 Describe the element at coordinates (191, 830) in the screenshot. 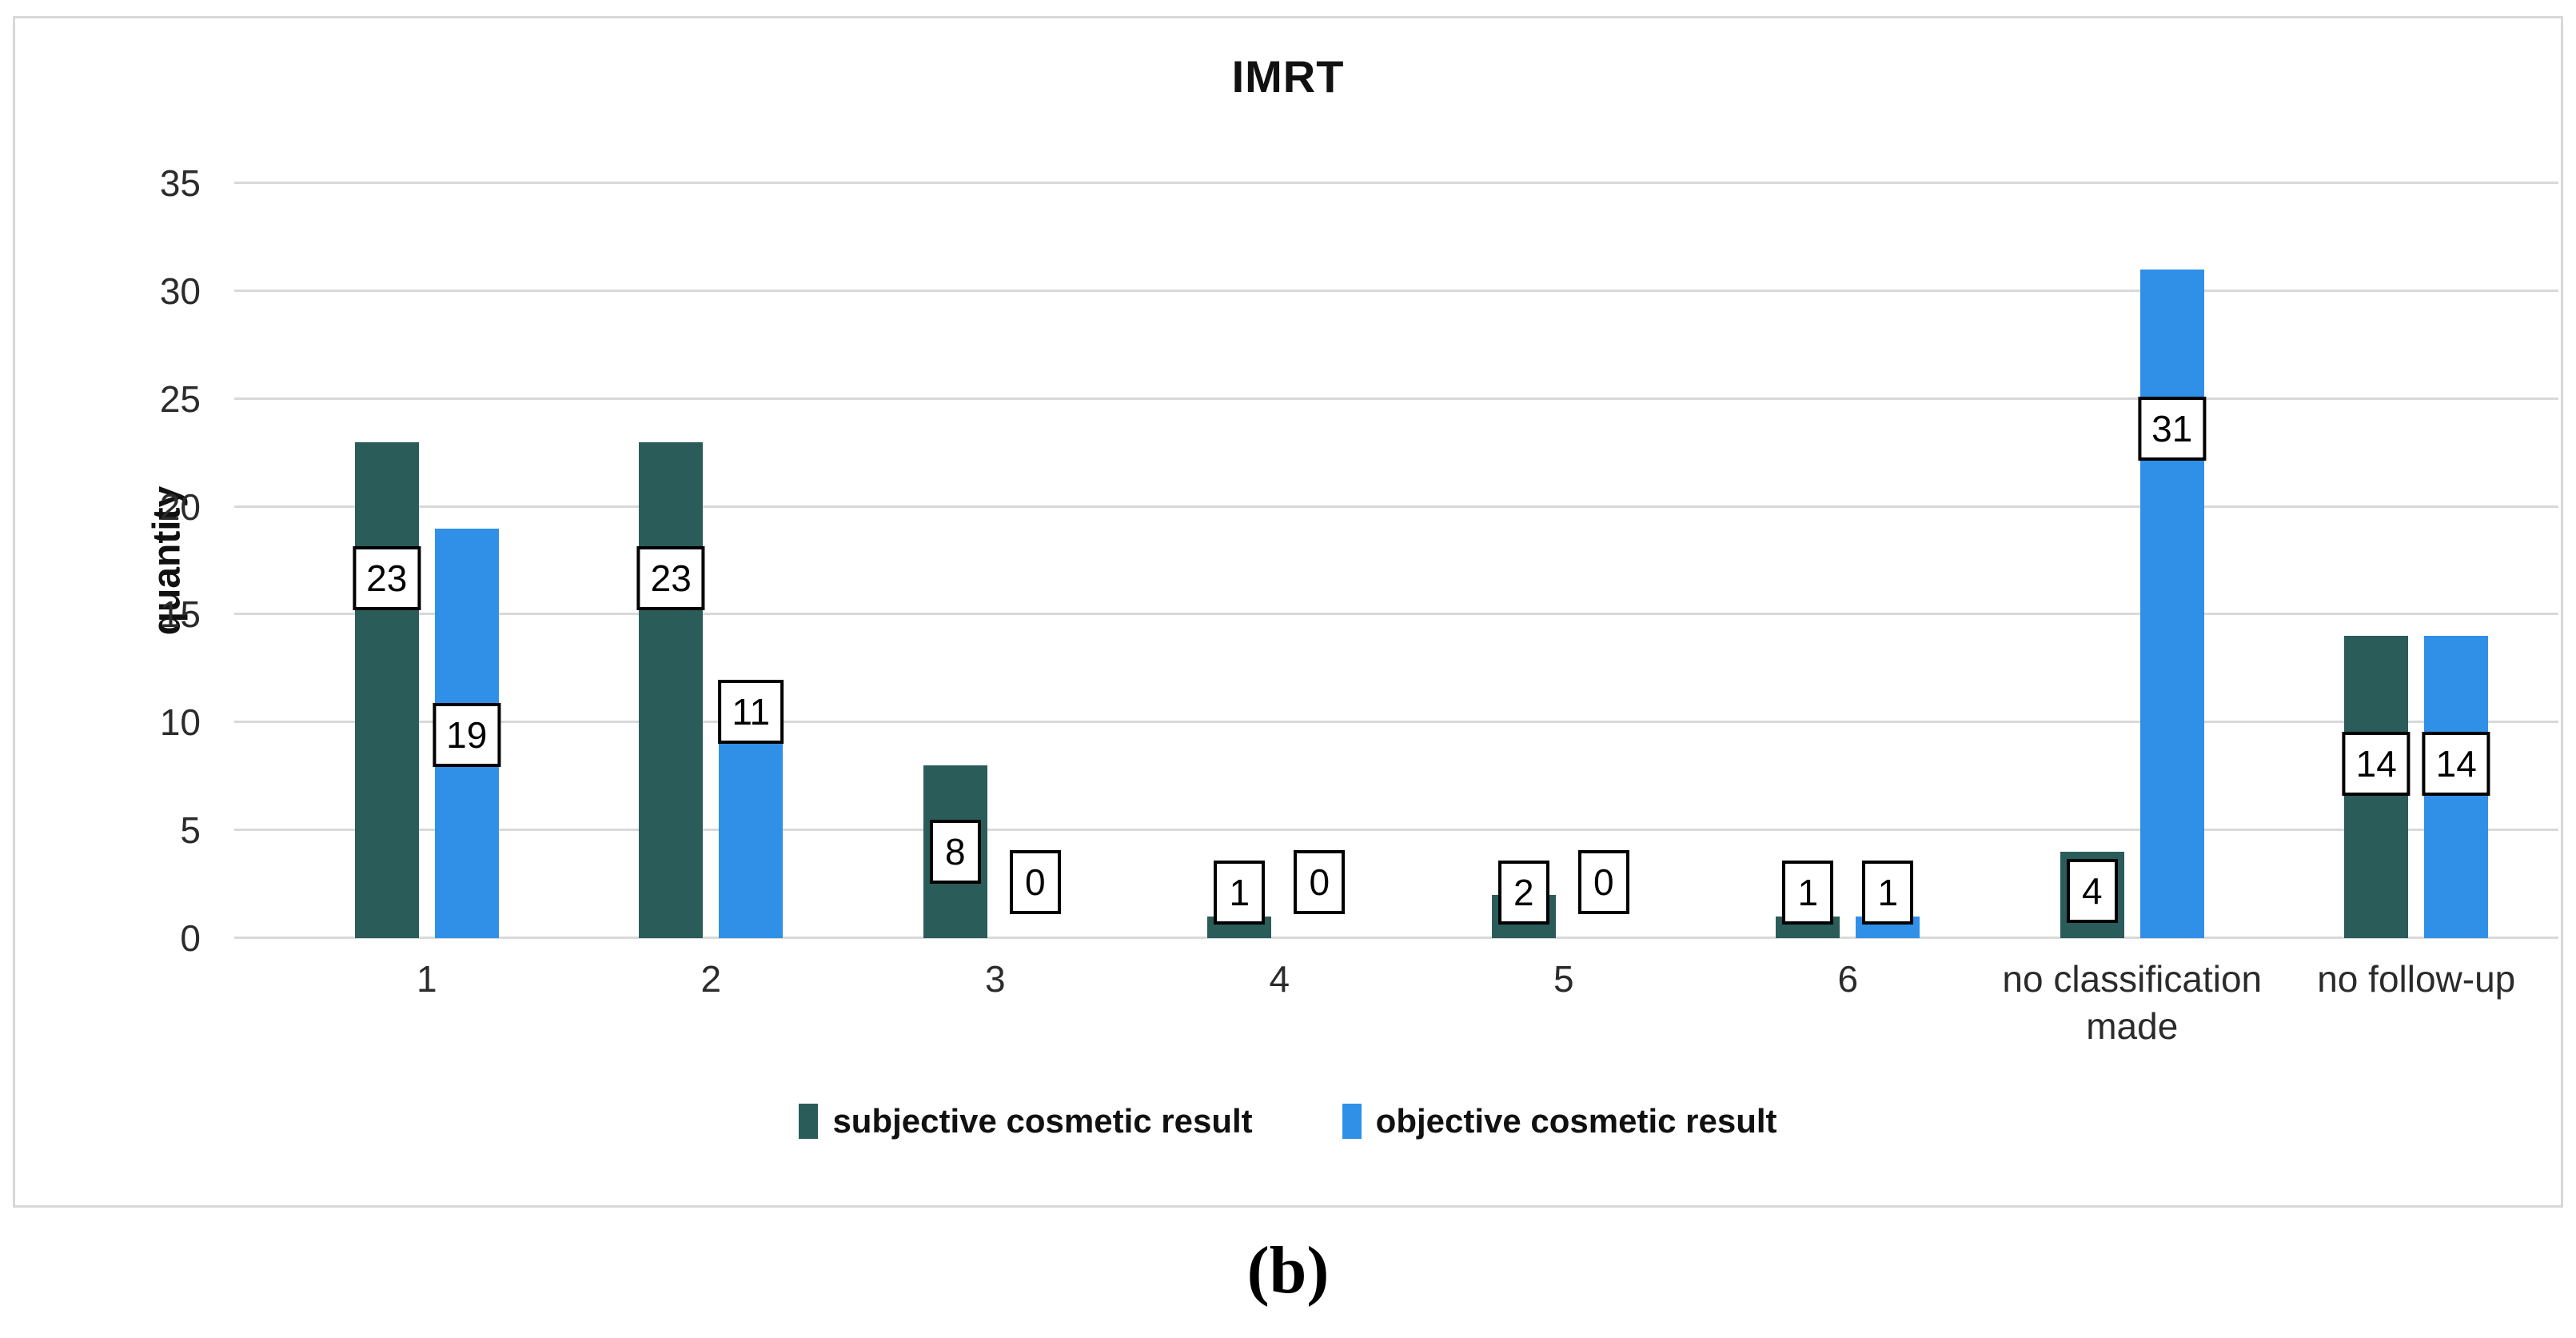

I see `y-tick-label: 5` at that location.